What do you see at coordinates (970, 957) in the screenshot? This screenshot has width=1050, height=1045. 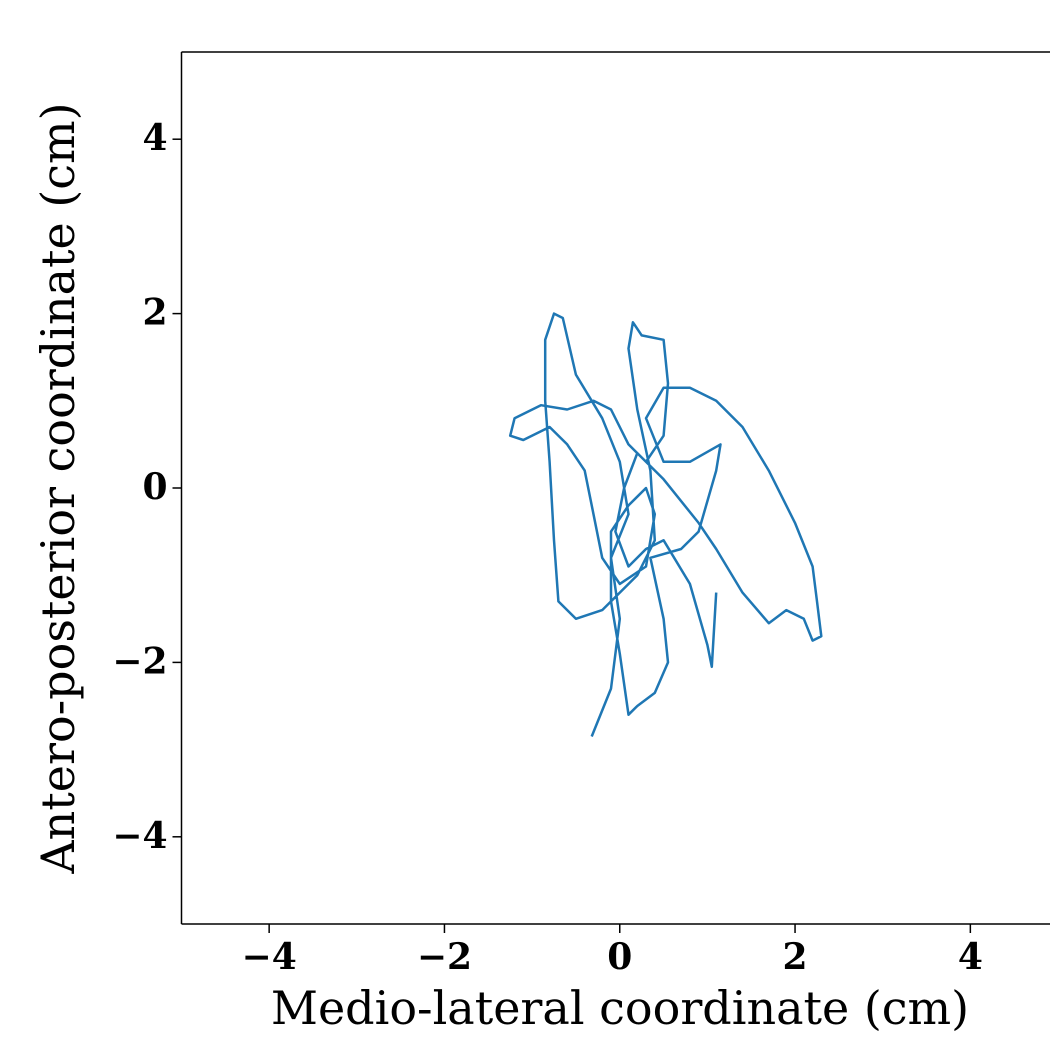 I see `x-tick-label: 4` at bounding box center [970, 957].